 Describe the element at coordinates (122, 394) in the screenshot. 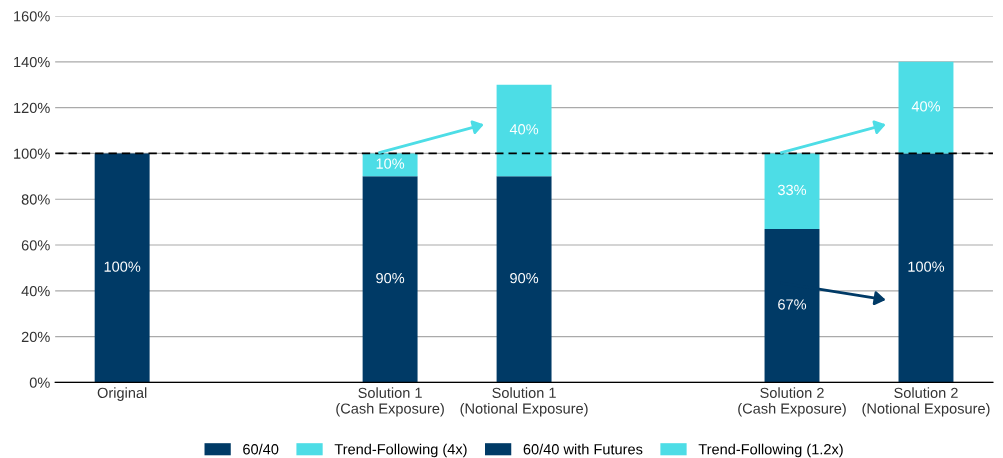

I see `x-tick-label: Original` at that location.